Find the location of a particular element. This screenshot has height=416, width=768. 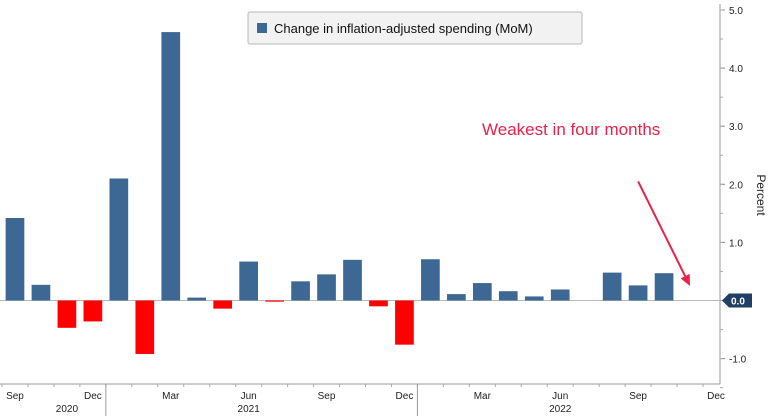

x-year-label: 2021 is located at coordinates (249, 409).